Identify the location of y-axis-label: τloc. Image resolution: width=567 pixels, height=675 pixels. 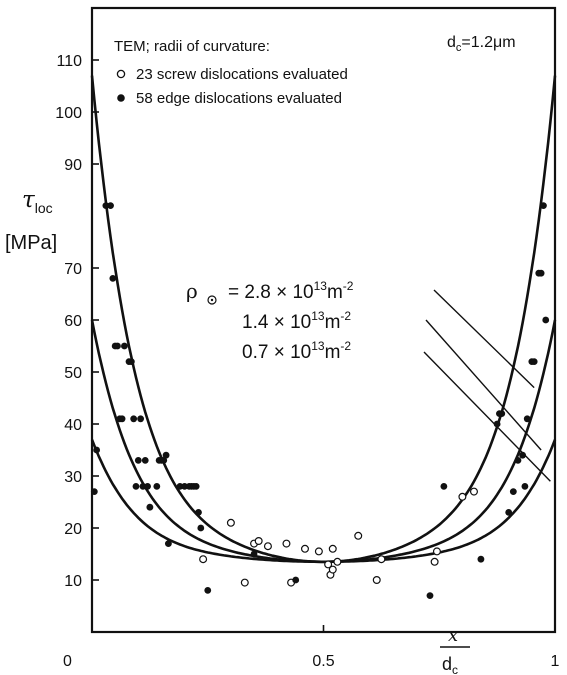
(37, 201).